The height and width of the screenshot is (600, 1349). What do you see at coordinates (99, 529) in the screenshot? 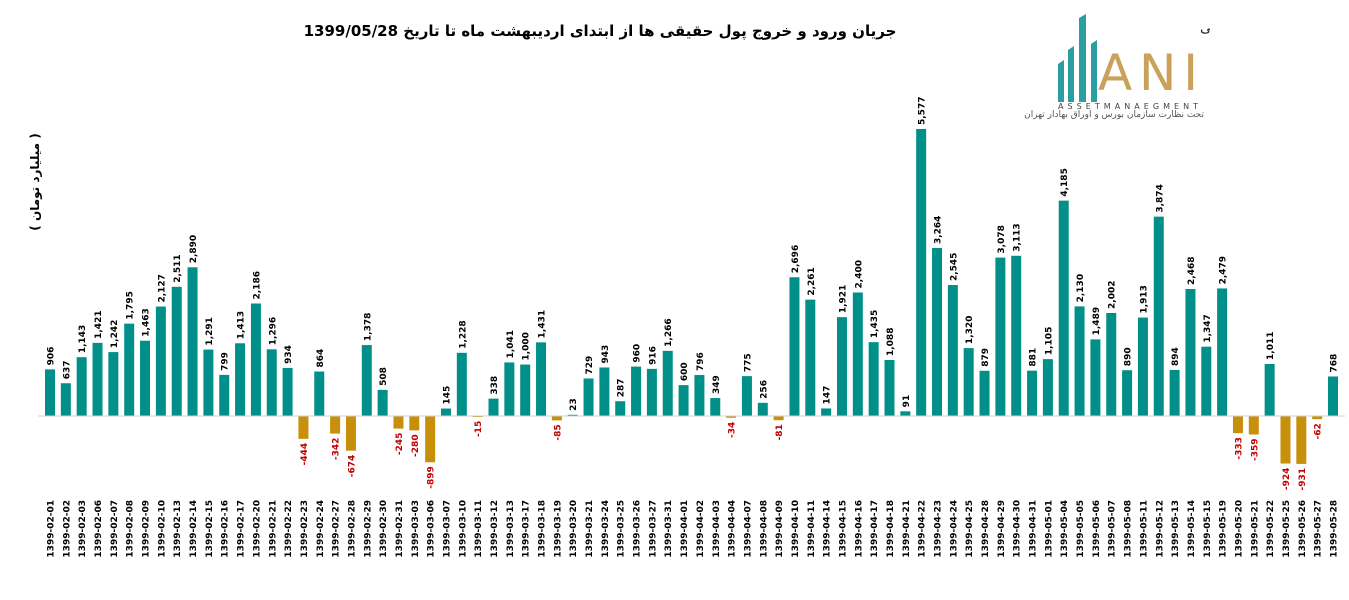
I see `x-tick-label: 1399-02-06` at bounding box center [99, 529].